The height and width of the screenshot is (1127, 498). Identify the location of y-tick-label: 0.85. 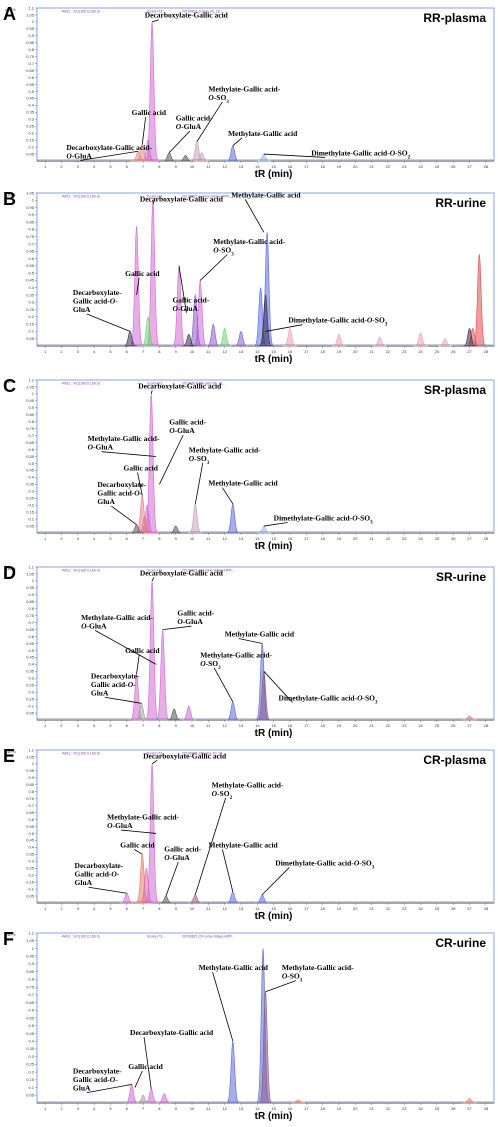
(30, 221).